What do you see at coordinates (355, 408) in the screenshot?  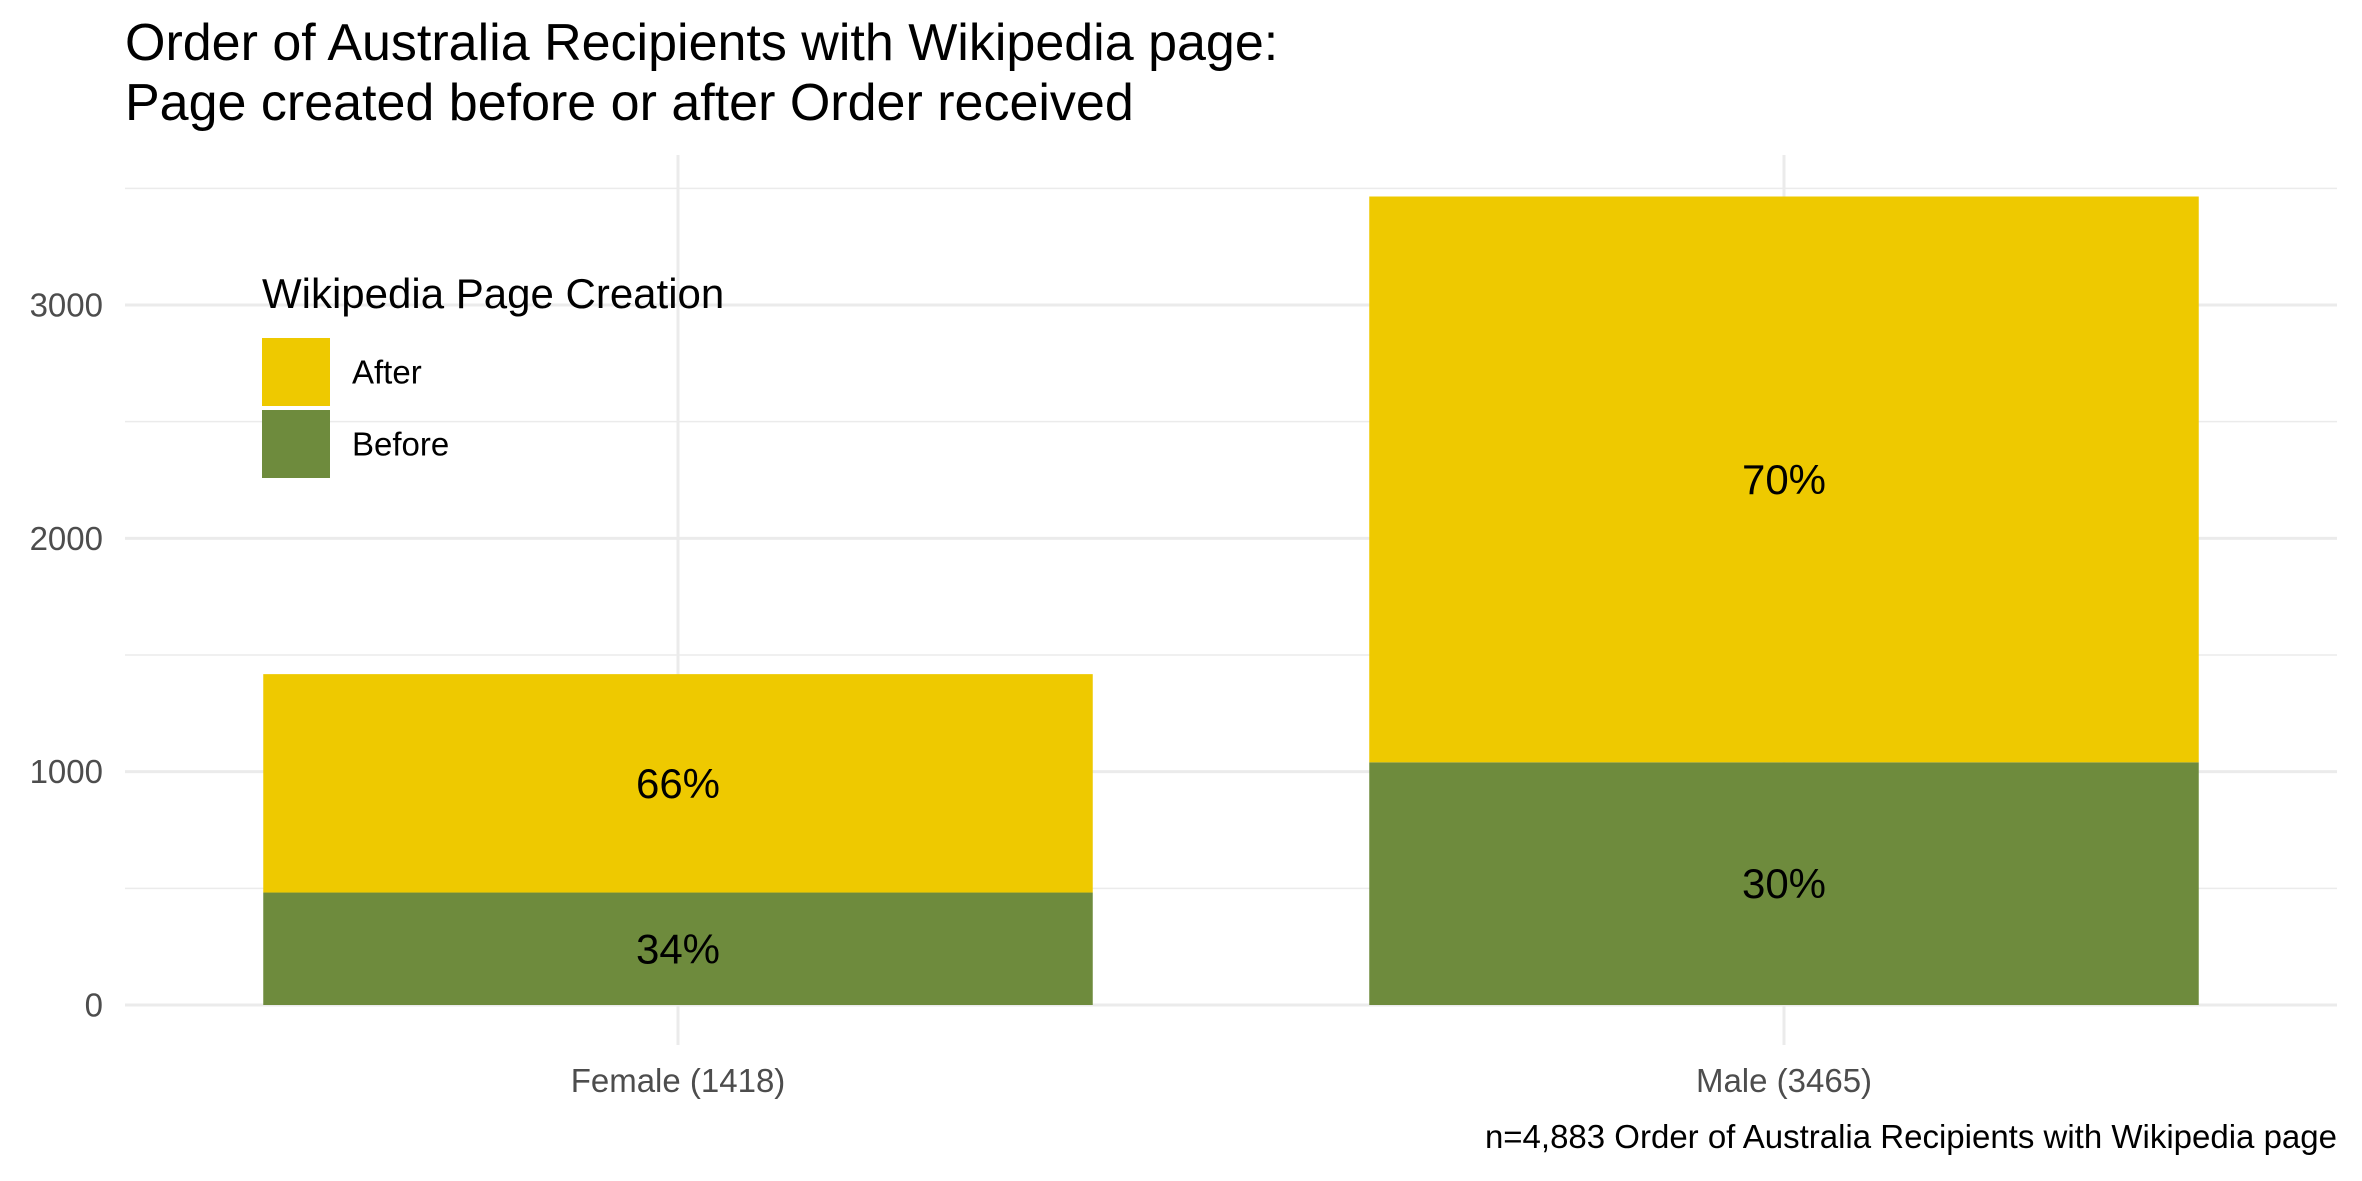 I see `legend-entries: After Before` at bounding box center [355, 408].